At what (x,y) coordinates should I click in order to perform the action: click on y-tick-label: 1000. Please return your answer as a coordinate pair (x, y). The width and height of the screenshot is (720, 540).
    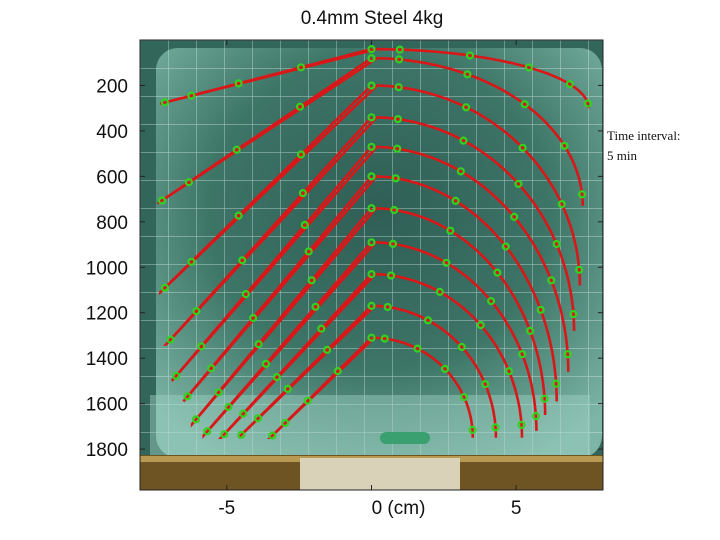
    Looking at the image, I should click on (107, 268).